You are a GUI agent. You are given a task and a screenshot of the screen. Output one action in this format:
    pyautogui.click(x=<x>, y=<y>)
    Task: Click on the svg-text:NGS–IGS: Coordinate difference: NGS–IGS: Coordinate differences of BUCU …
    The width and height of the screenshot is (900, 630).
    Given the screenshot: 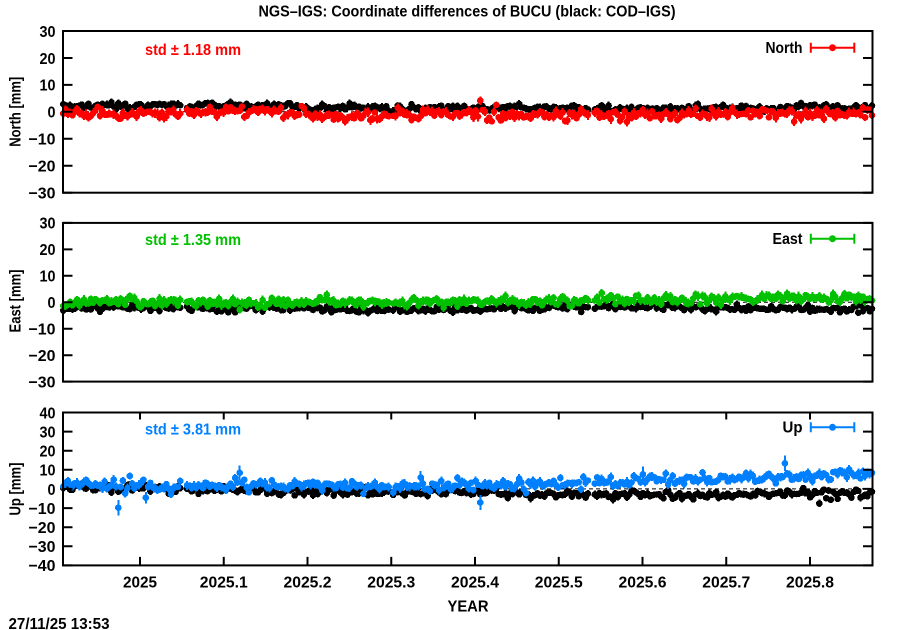 What is the action you would take?
    pyautogui.click(x=467, y=12)
    